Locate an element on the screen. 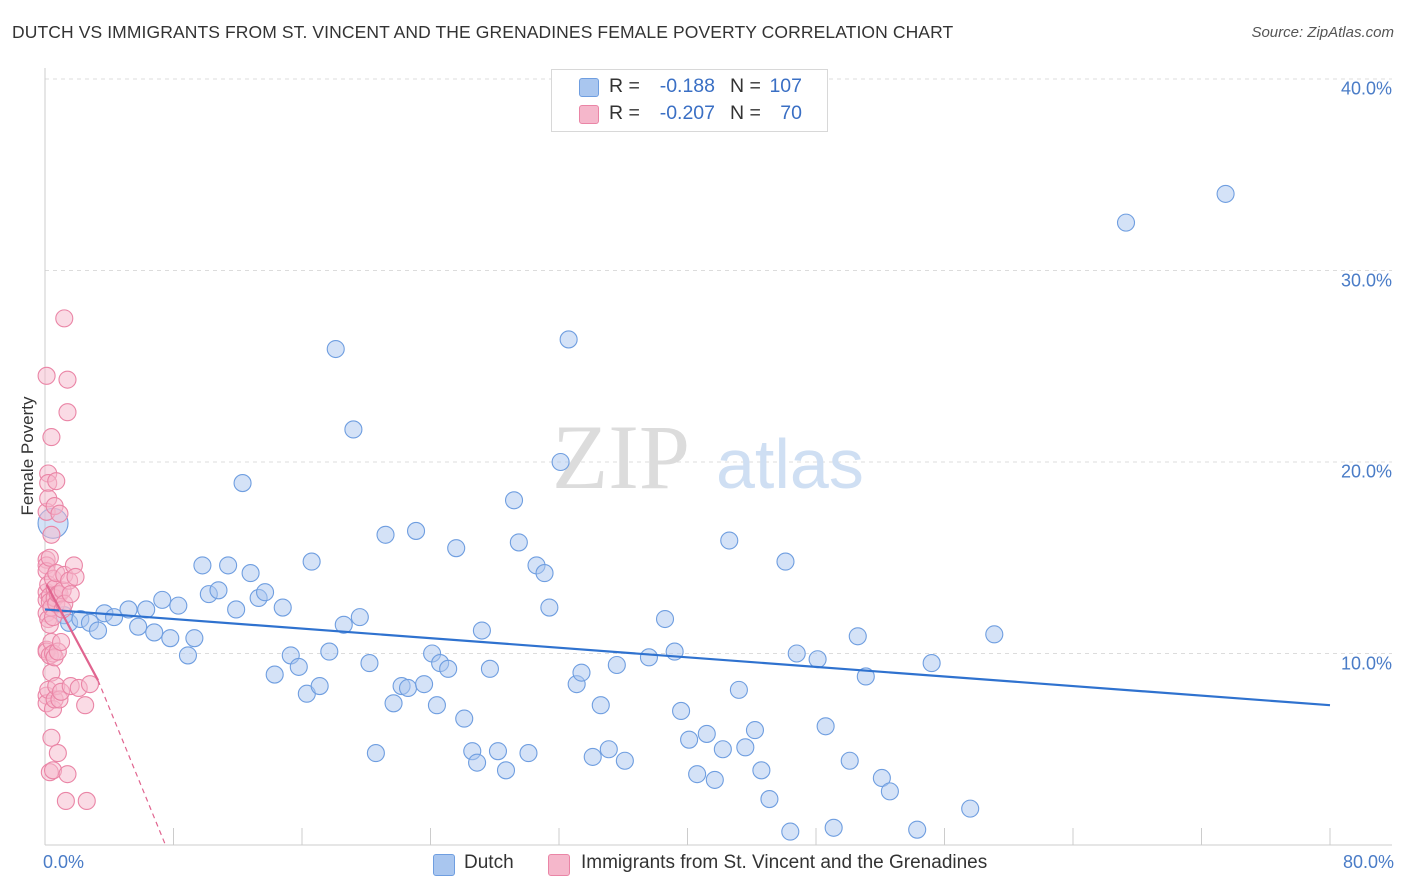 This screenshot has width=1406, height=892. watermark-atlas: atlas is located at coordinates (790, 464).